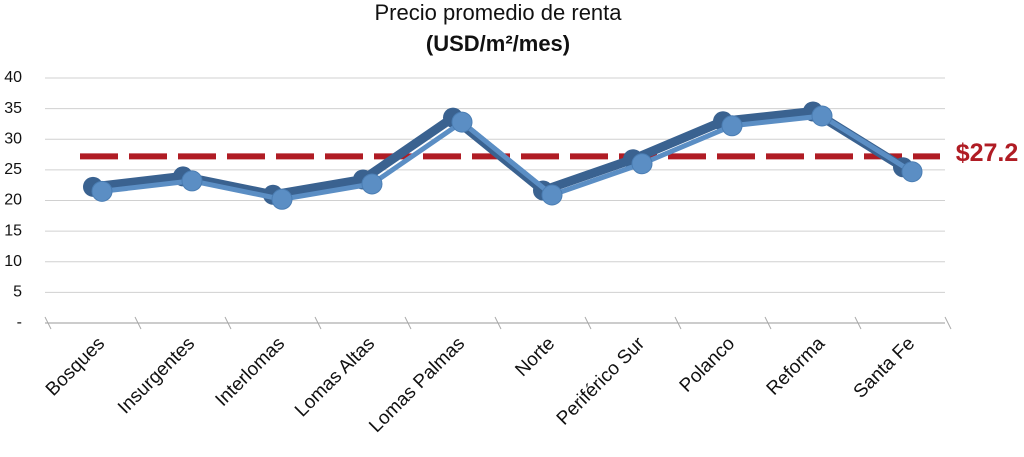 This screenshot has width=1024, height=457. What do you see at coordinates (251, 372) in the screenshot?
I see `x-tick-label: Interlomas` at bounding box center [251, 372].